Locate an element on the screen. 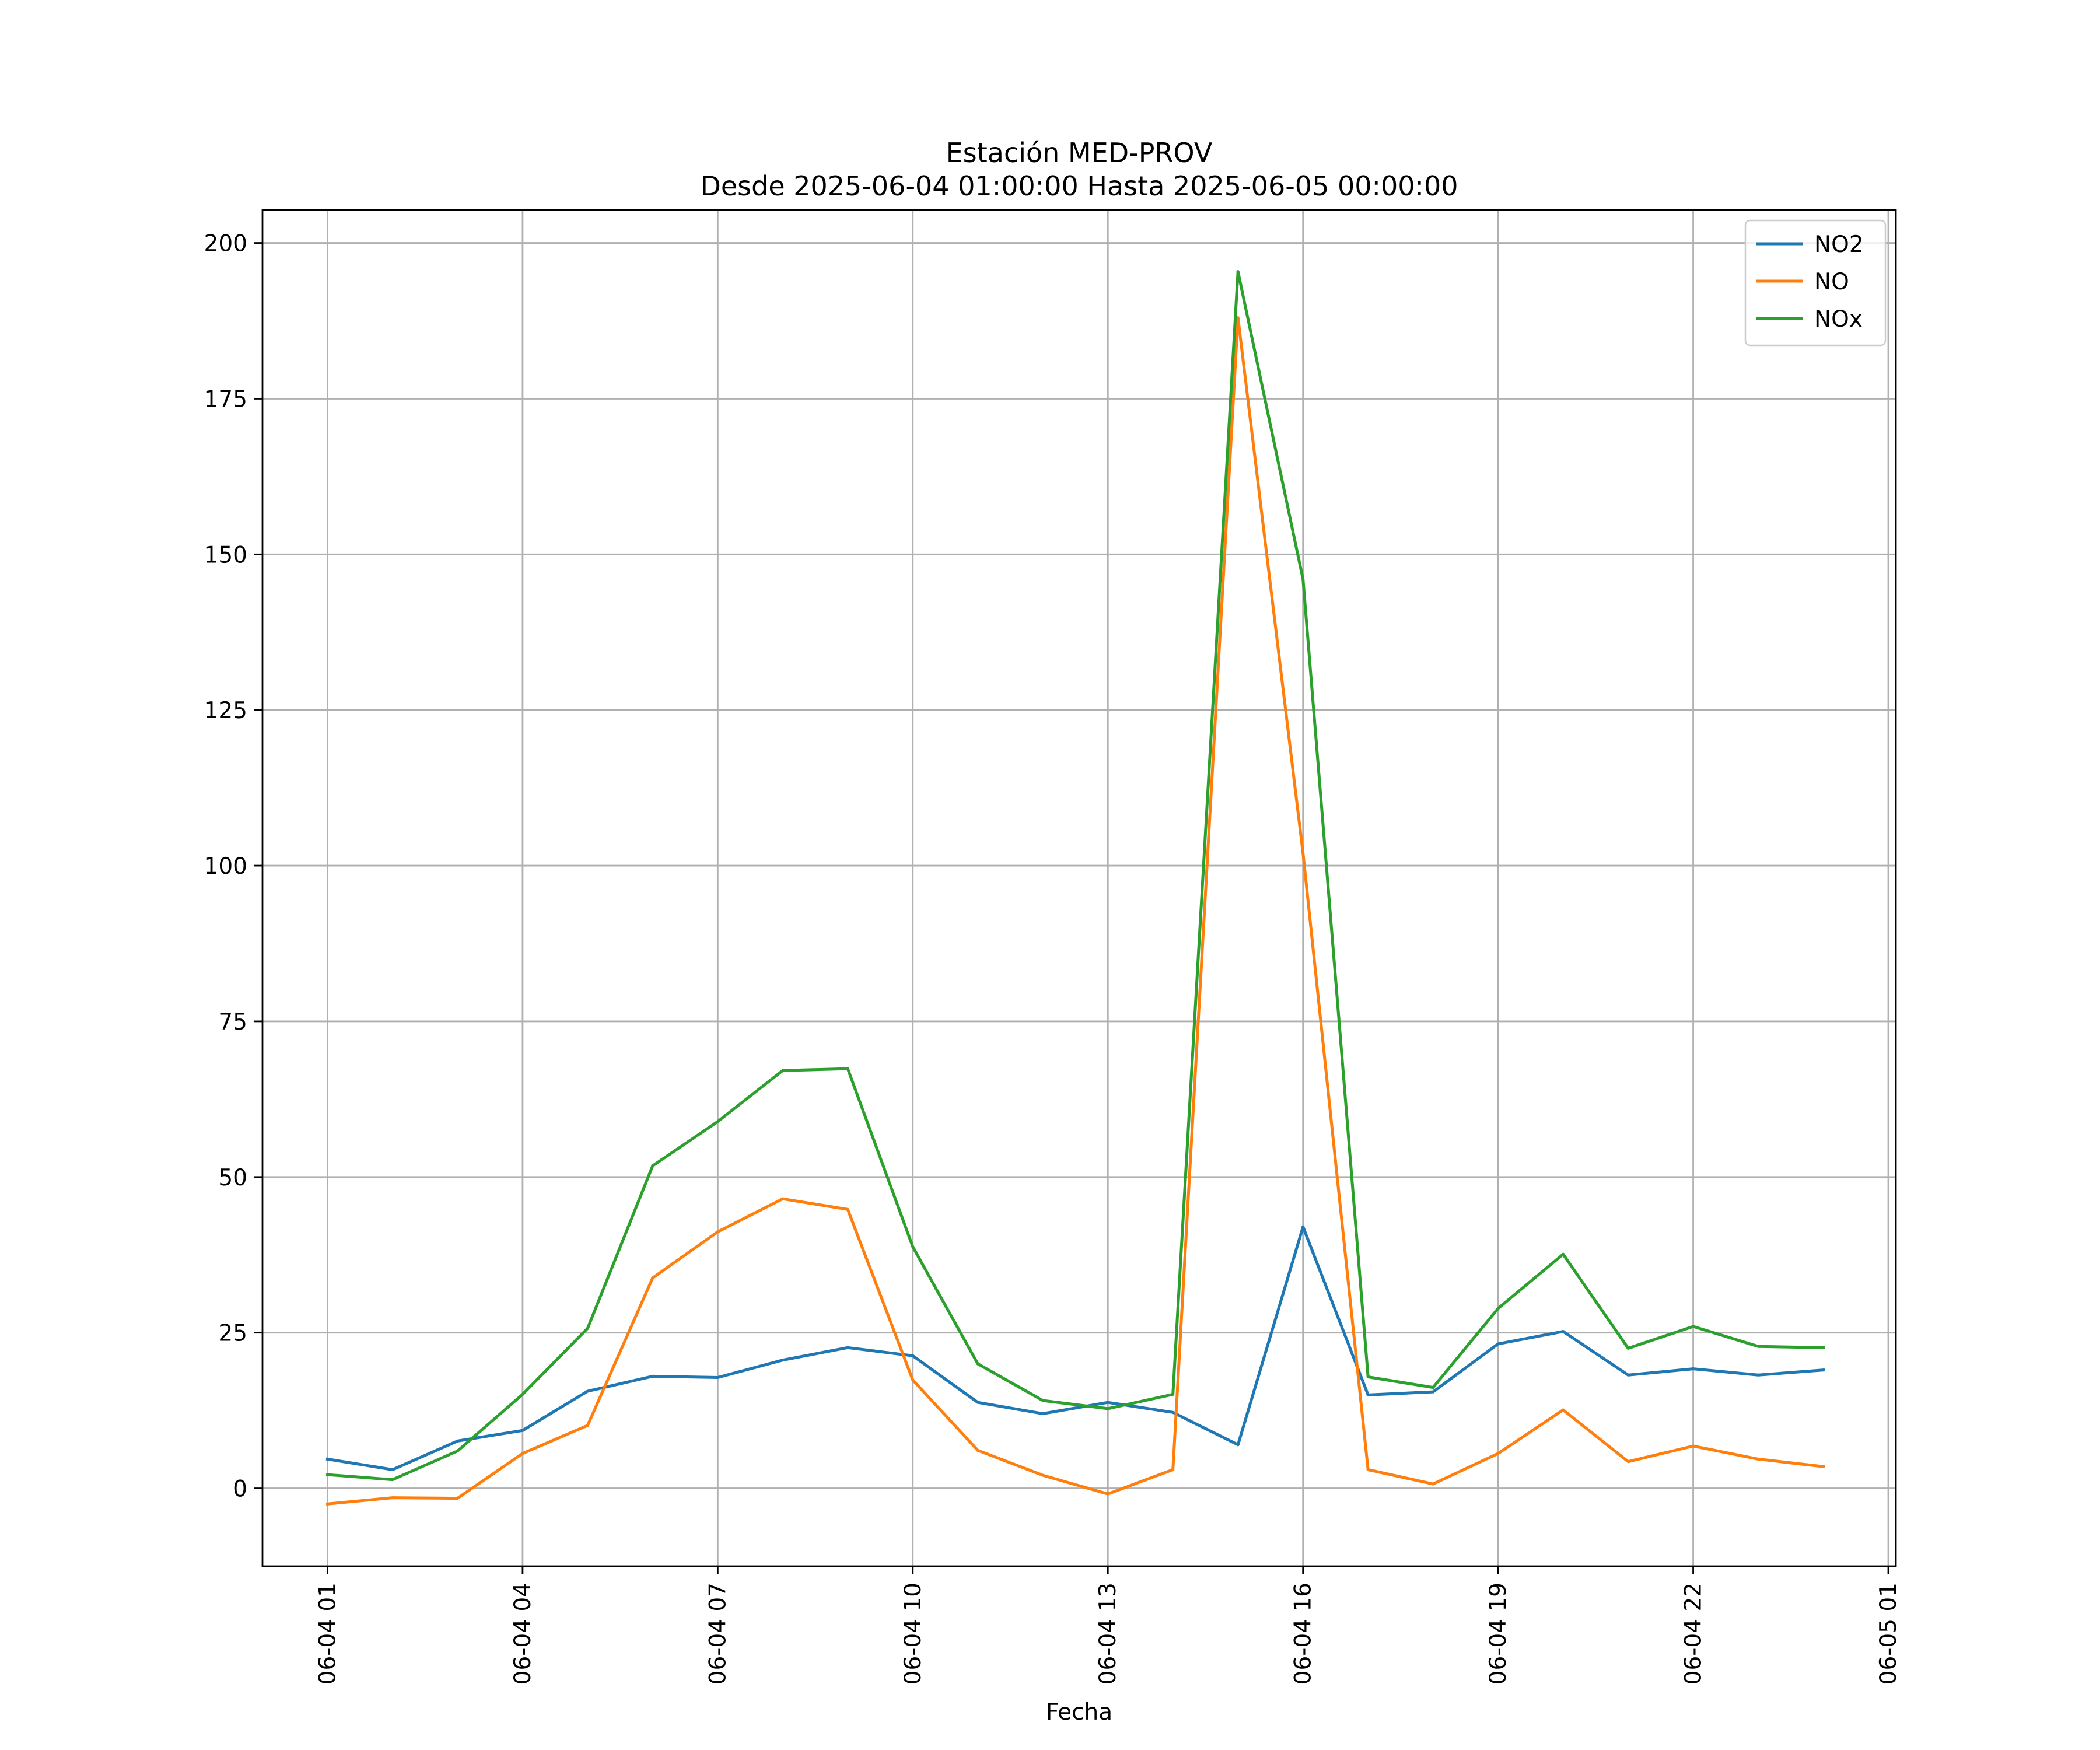  y-tick-label: 125 is located at coordinates (225, 711).